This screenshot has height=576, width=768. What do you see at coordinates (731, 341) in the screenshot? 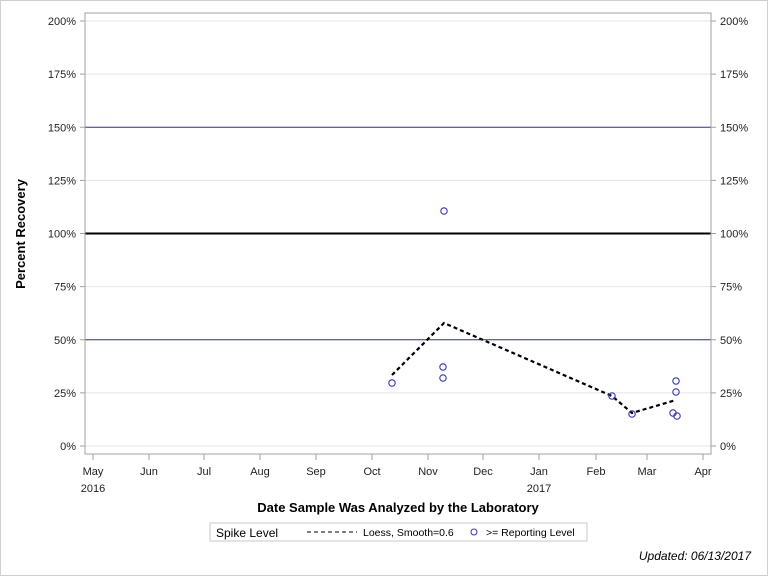
I see `y-tick-label-right: 50%` at bounding box center [731, 341].